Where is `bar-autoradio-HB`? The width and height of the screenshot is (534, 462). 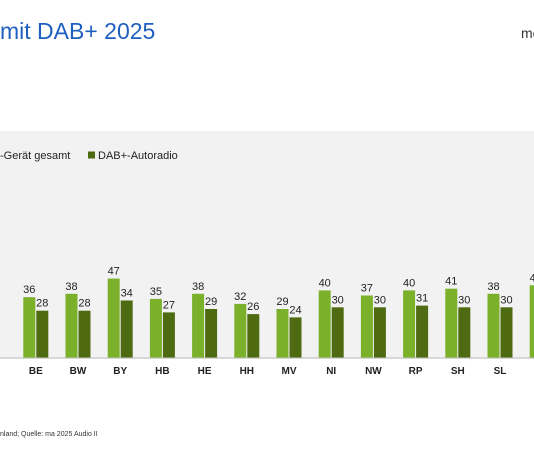 bar-autoradio-HB is located at coordinates (168, 335).